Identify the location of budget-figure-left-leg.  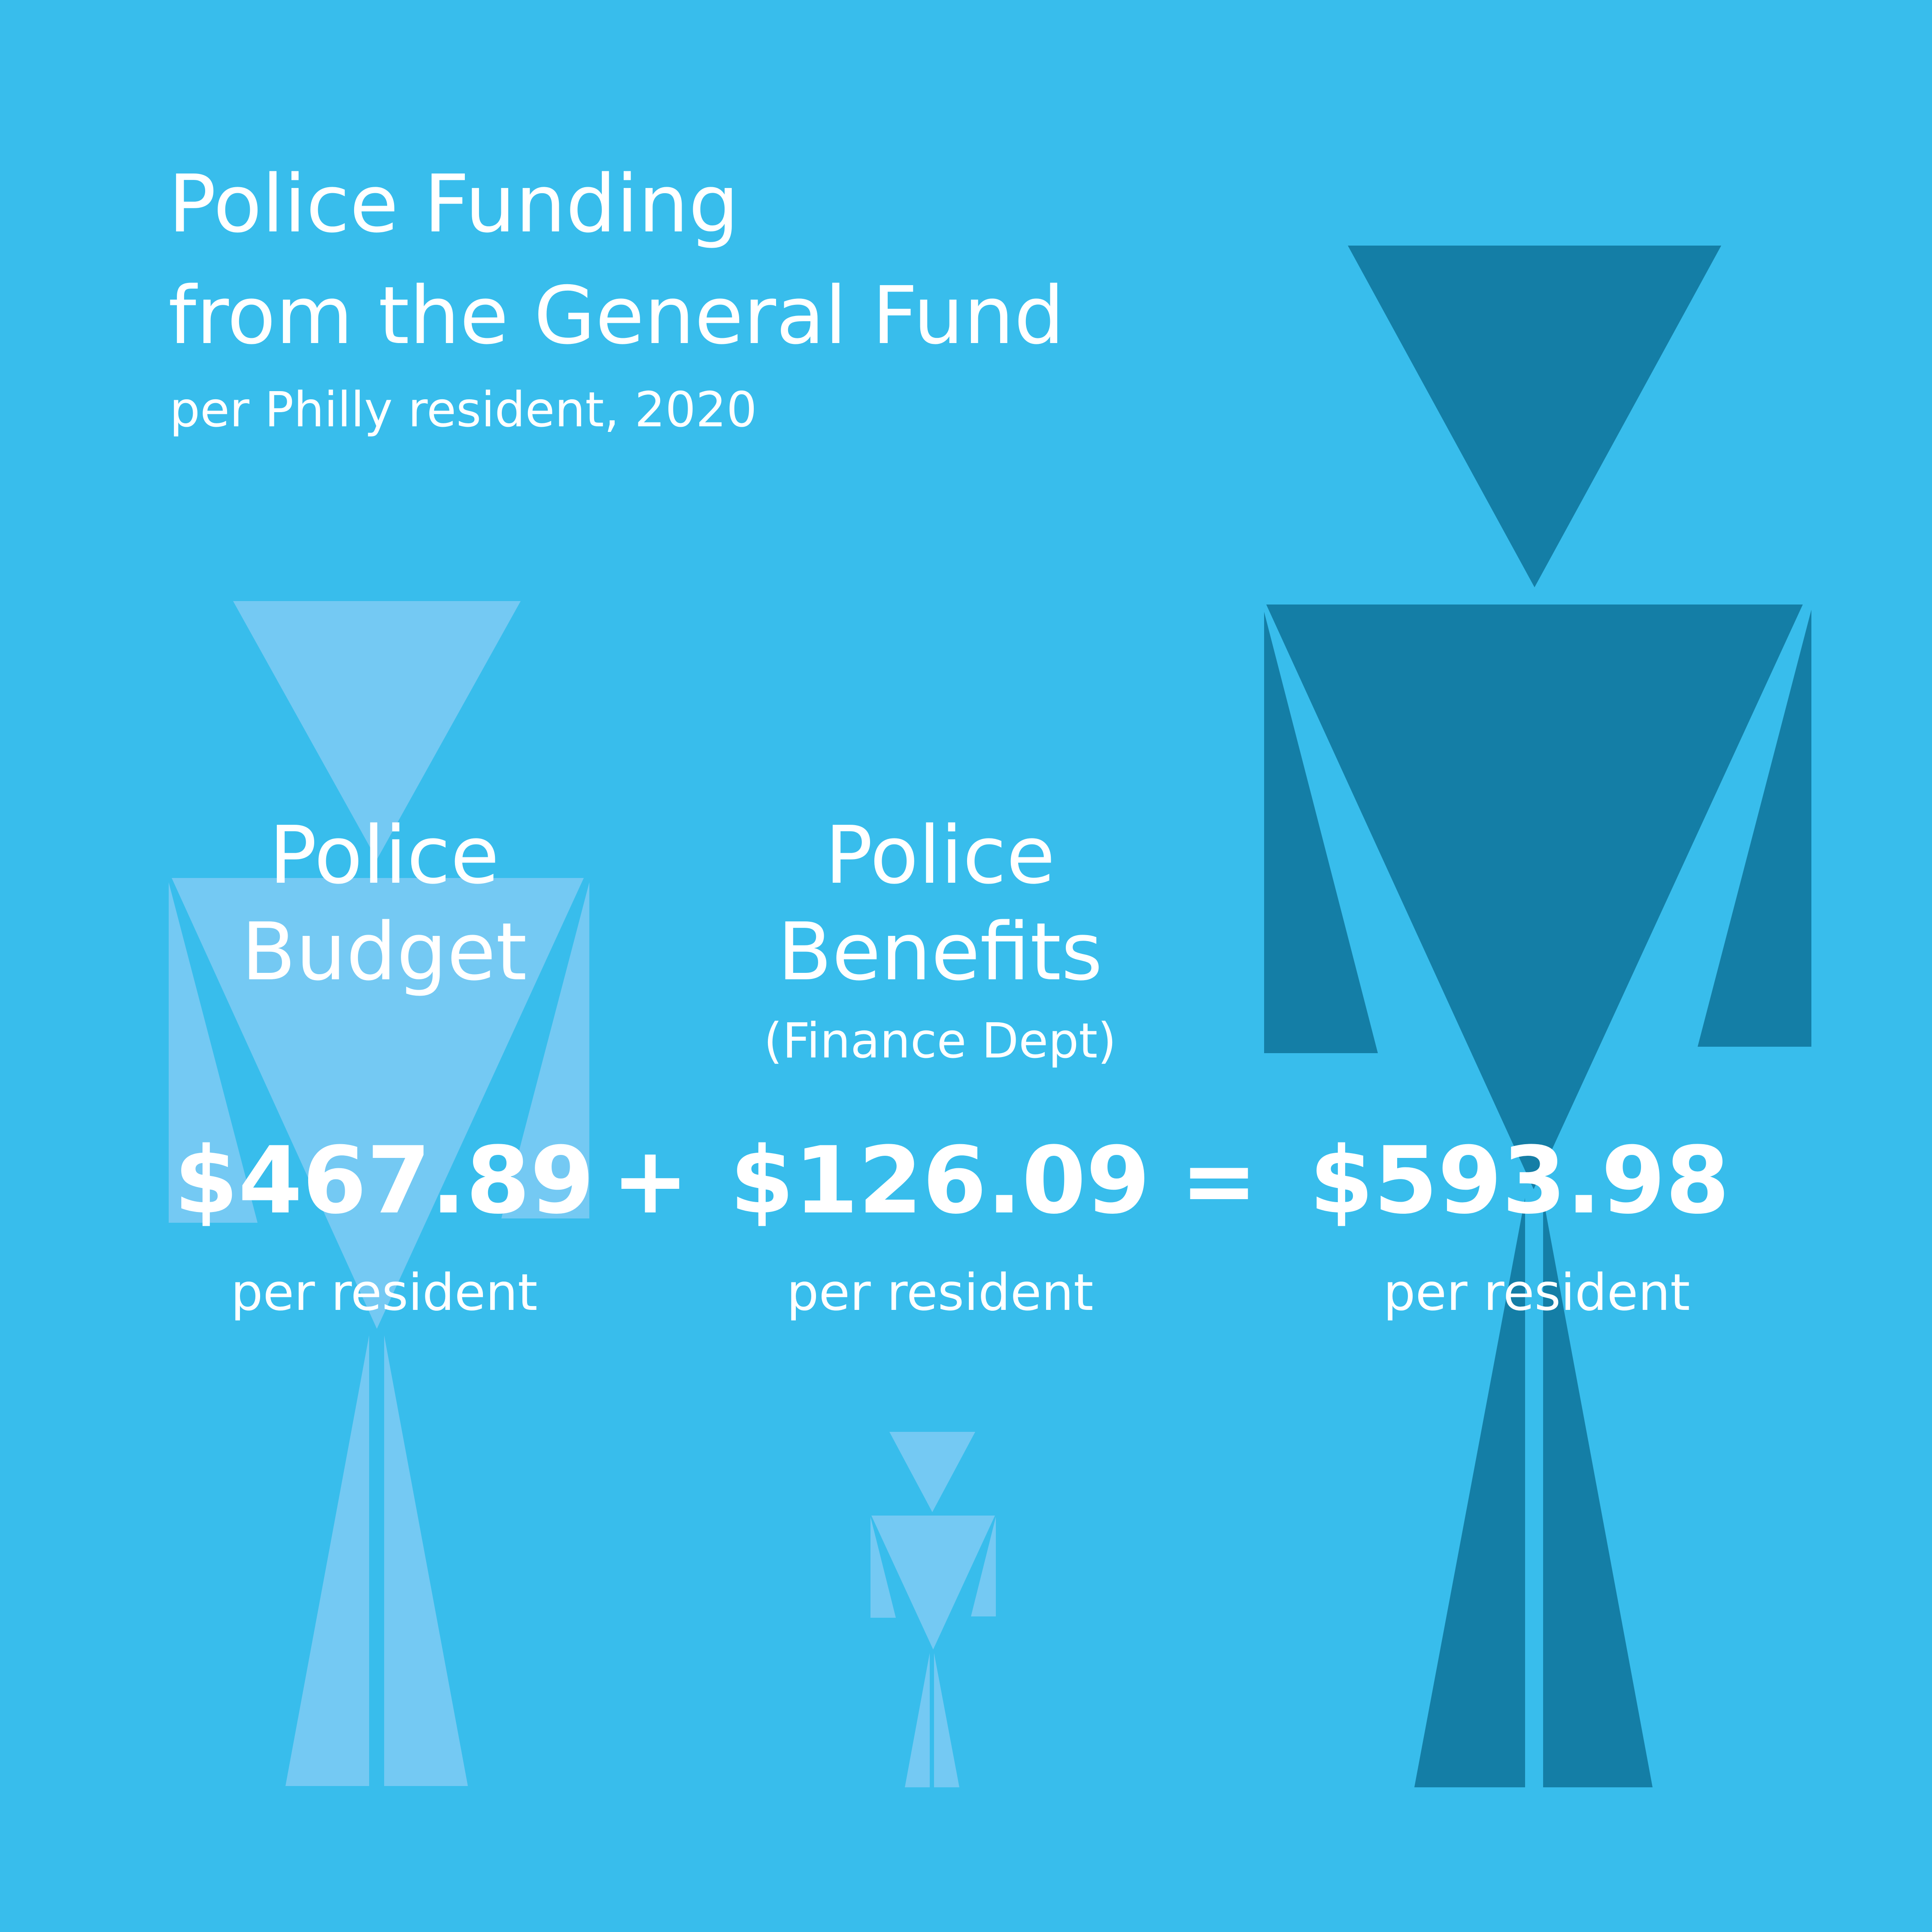
(327, 1561).